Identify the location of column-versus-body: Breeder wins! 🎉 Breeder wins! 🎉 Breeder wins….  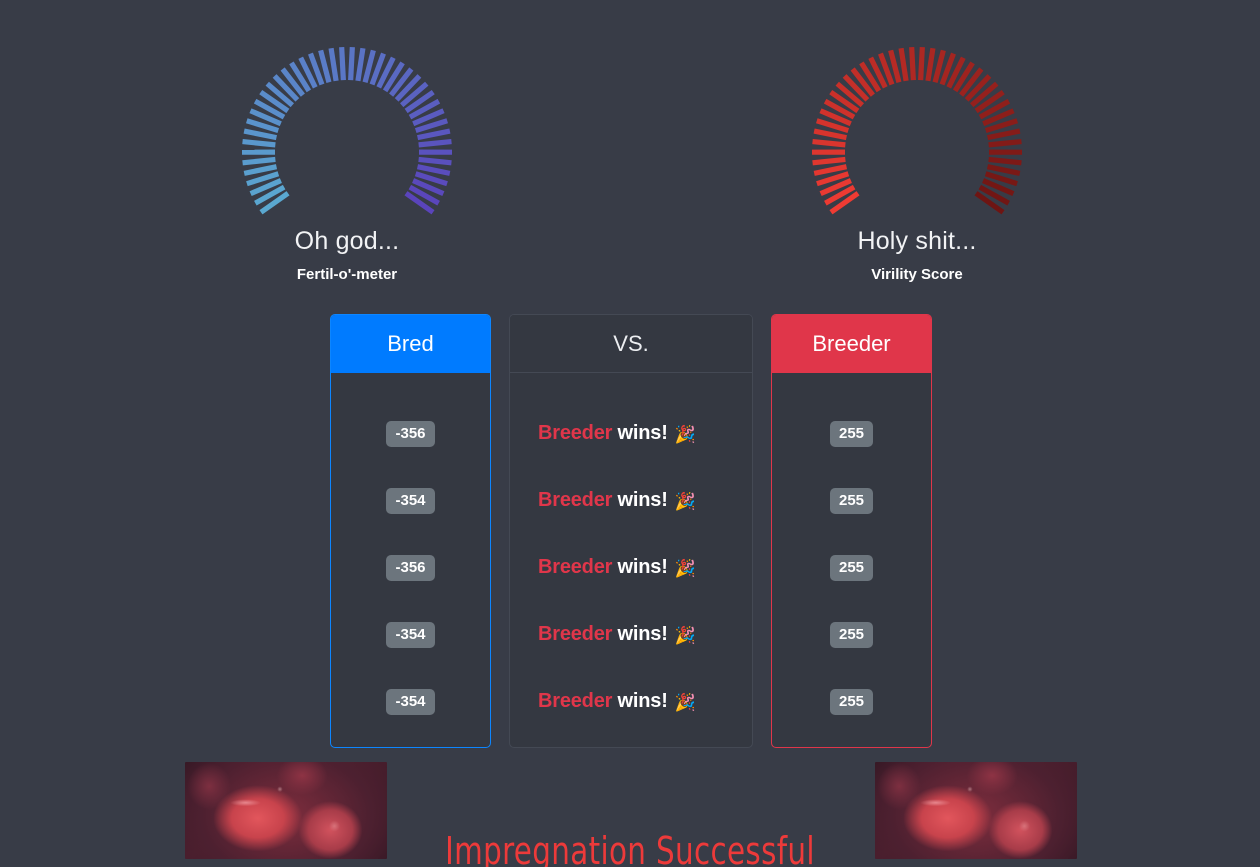
(631, 560).